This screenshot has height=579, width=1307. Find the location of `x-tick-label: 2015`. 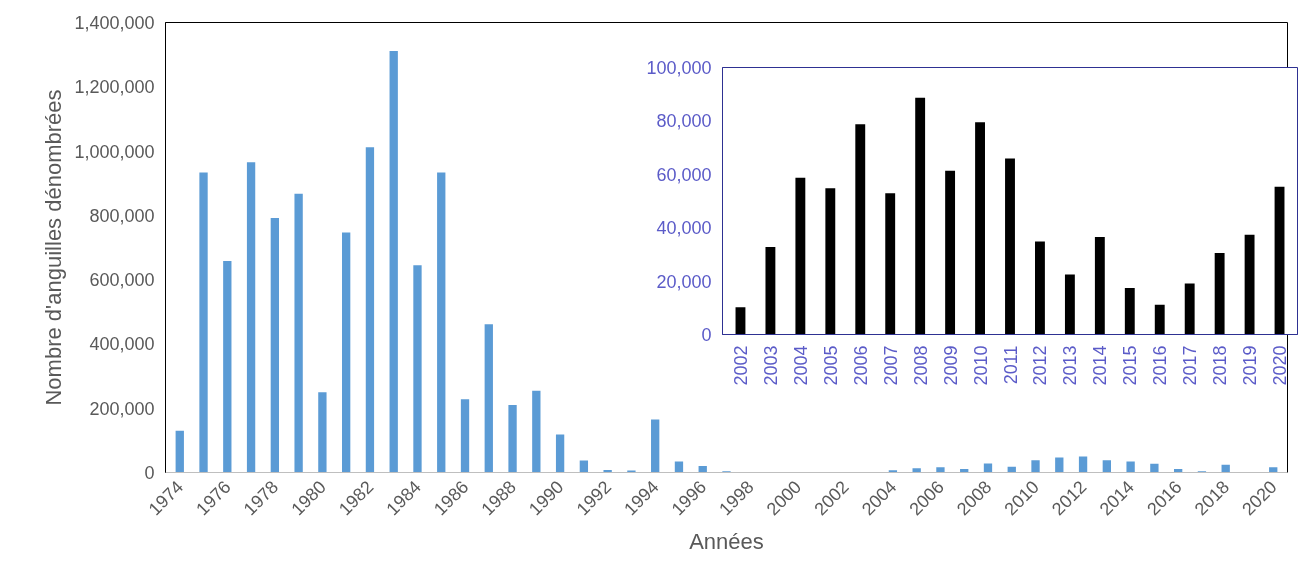

x-tick-label: 2015 is located at coordinates (1130, 365).